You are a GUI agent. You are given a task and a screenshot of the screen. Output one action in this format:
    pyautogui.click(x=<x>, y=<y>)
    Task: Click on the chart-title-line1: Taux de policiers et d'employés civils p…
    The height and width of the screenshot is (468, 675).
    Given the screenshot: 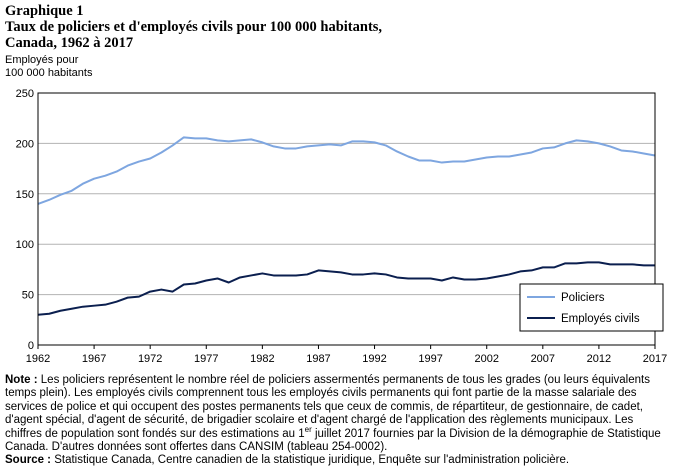 What is the action you would take?
    pyautogui.click(x=194, y=27)
    